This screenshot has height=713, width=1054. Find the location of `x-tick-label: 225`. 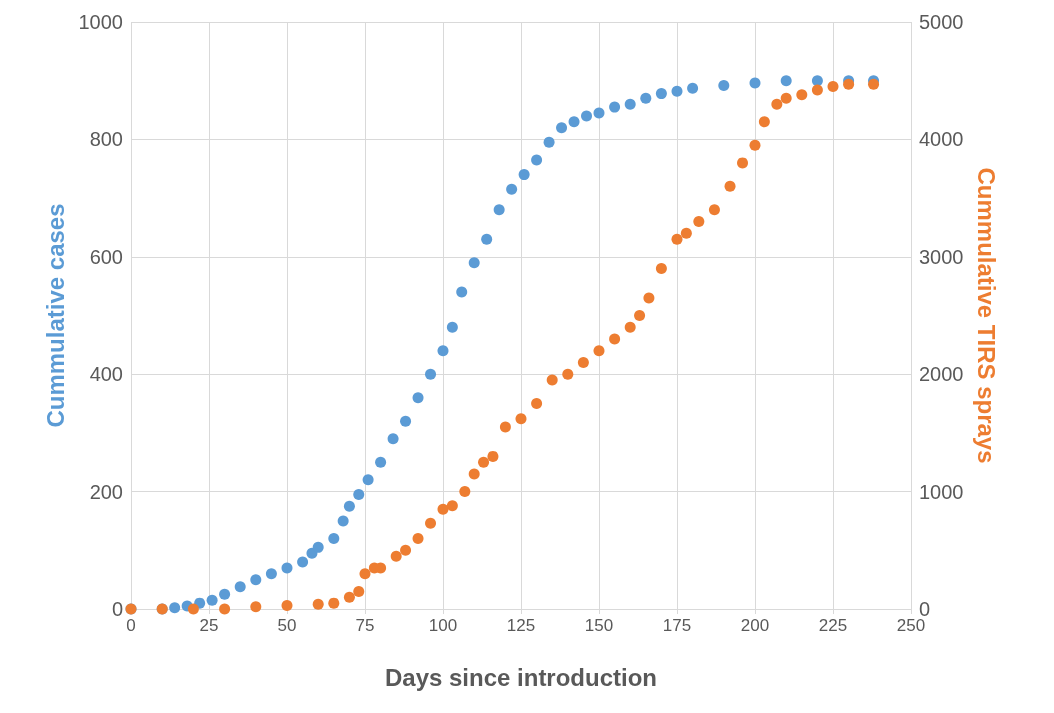

x-tick-label: 225 is located at coordinates (833, 625).